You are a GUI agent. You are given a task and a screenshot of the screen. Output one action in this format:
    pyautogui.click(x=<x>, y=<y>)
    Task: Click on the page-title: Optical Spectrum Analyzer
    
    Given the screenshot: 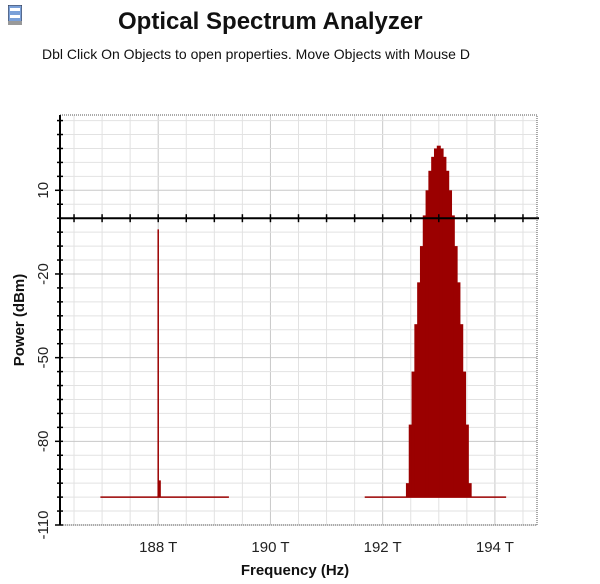 What is the action you would take?
    pyautogui.click(x=270, y=21)
    